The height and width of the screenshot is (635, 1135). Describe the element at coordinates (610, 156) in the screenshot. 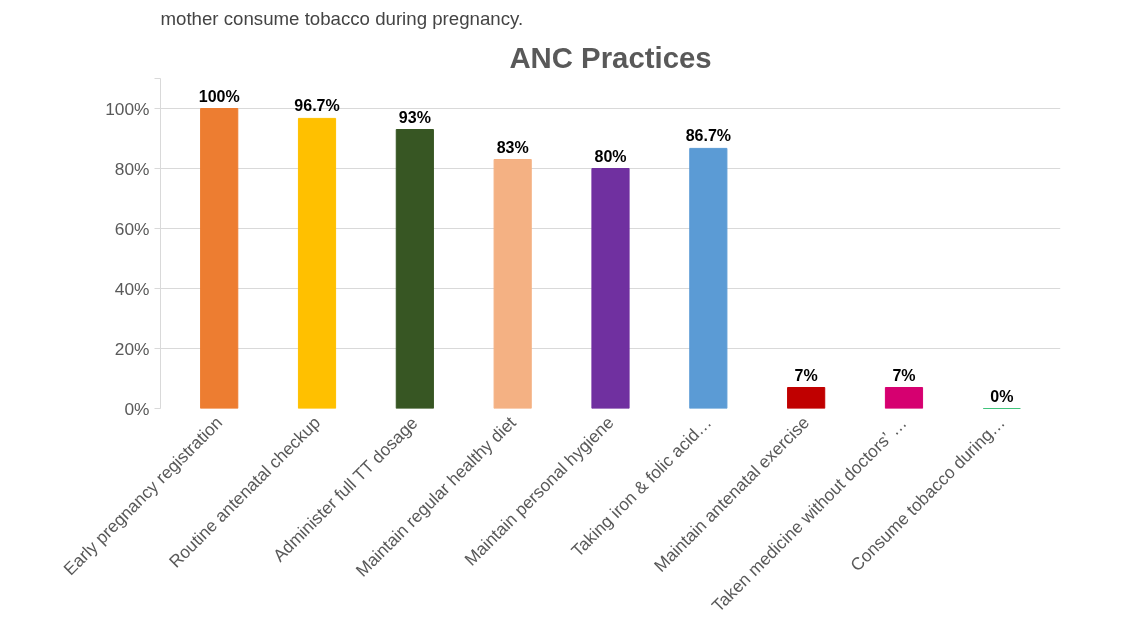

I see `data-label: 80%` at that location.